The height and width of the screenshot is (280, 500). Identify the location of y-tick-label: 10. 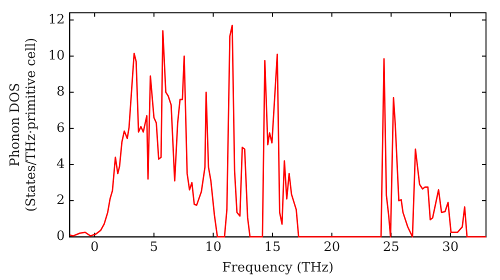
(56, 56).